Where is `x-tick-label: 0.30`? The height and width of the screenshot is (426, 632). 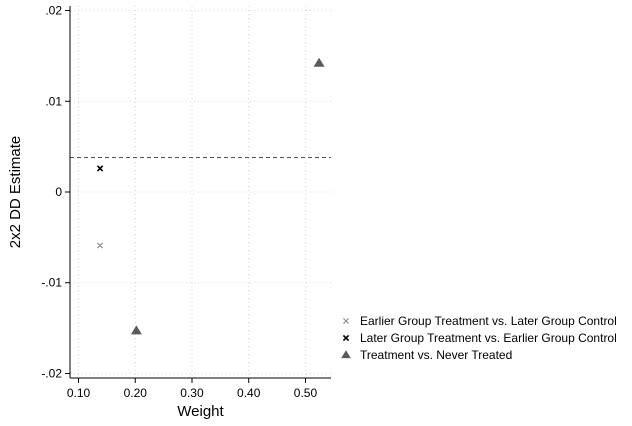
x-tick-label: 0.30 is located at coordinates (192, 393).